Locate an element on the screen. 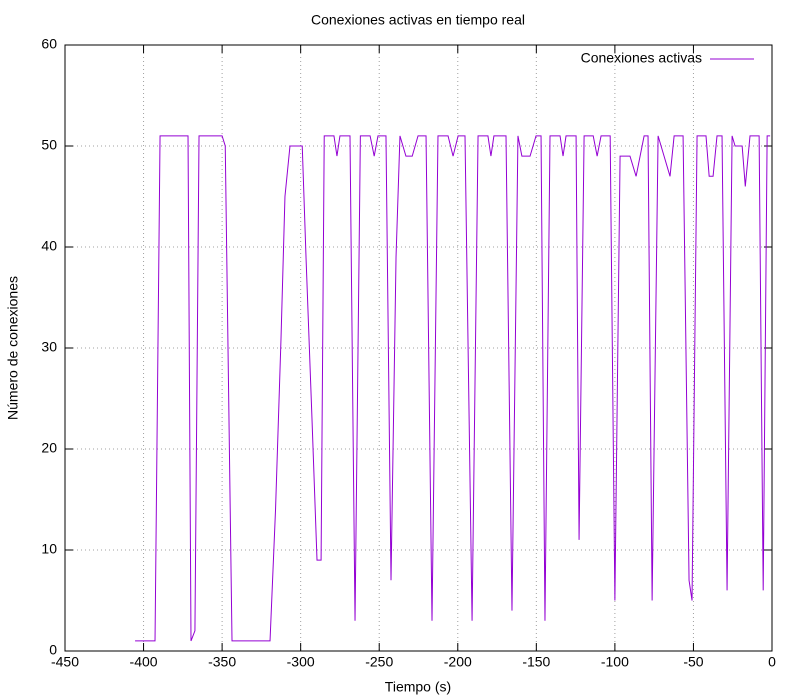 This screenshot has width=800, height=700. y-tick-label: 0 is located at coordinates (53, 650).